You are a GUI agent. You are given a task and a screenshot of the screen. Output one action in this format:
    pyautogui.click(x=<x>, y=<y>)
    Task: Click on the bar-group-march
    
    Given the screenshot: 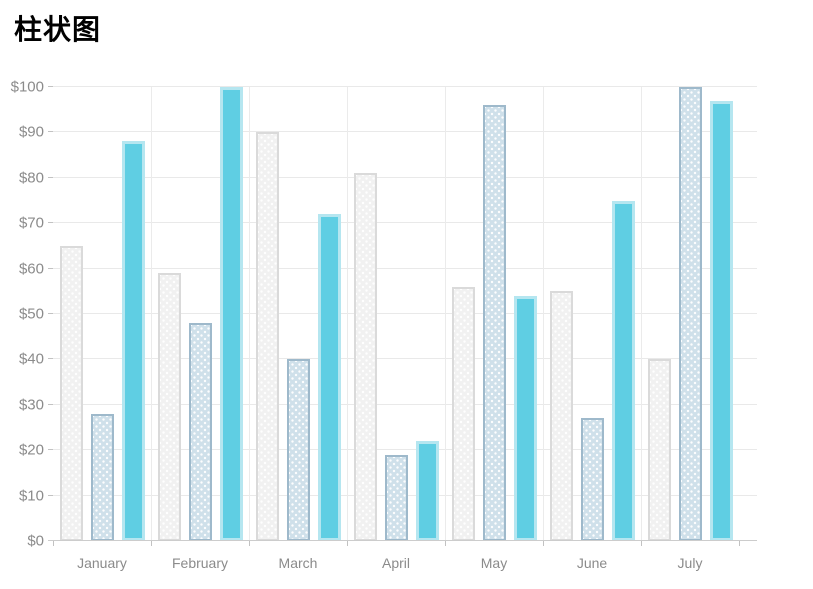 What is the action you would take?
    pyautogui.click(x=298, y=314)
    